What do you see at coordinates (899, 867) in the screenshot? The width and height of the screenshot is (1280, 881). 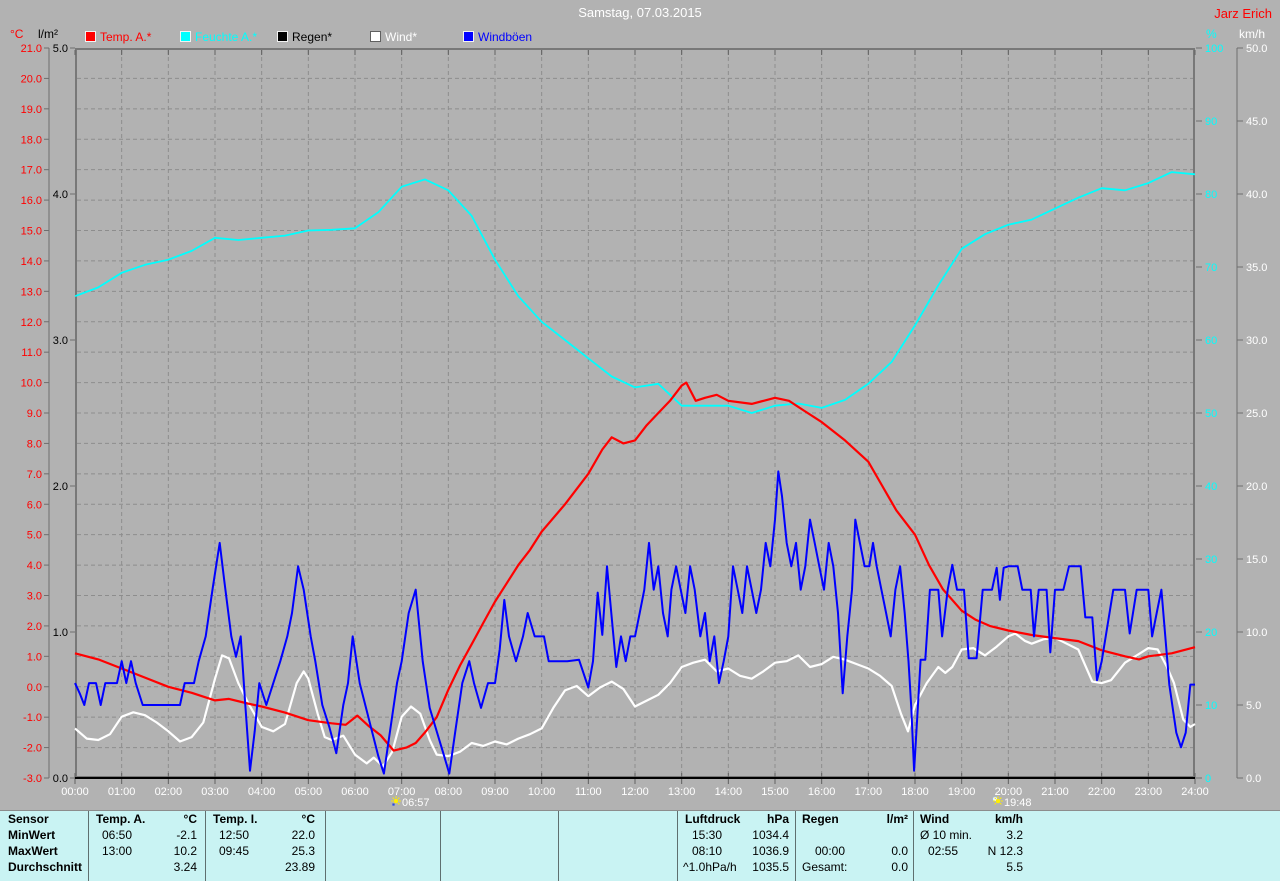 I see `rain-total-value: 0.0` at bounding box center [899, 867].